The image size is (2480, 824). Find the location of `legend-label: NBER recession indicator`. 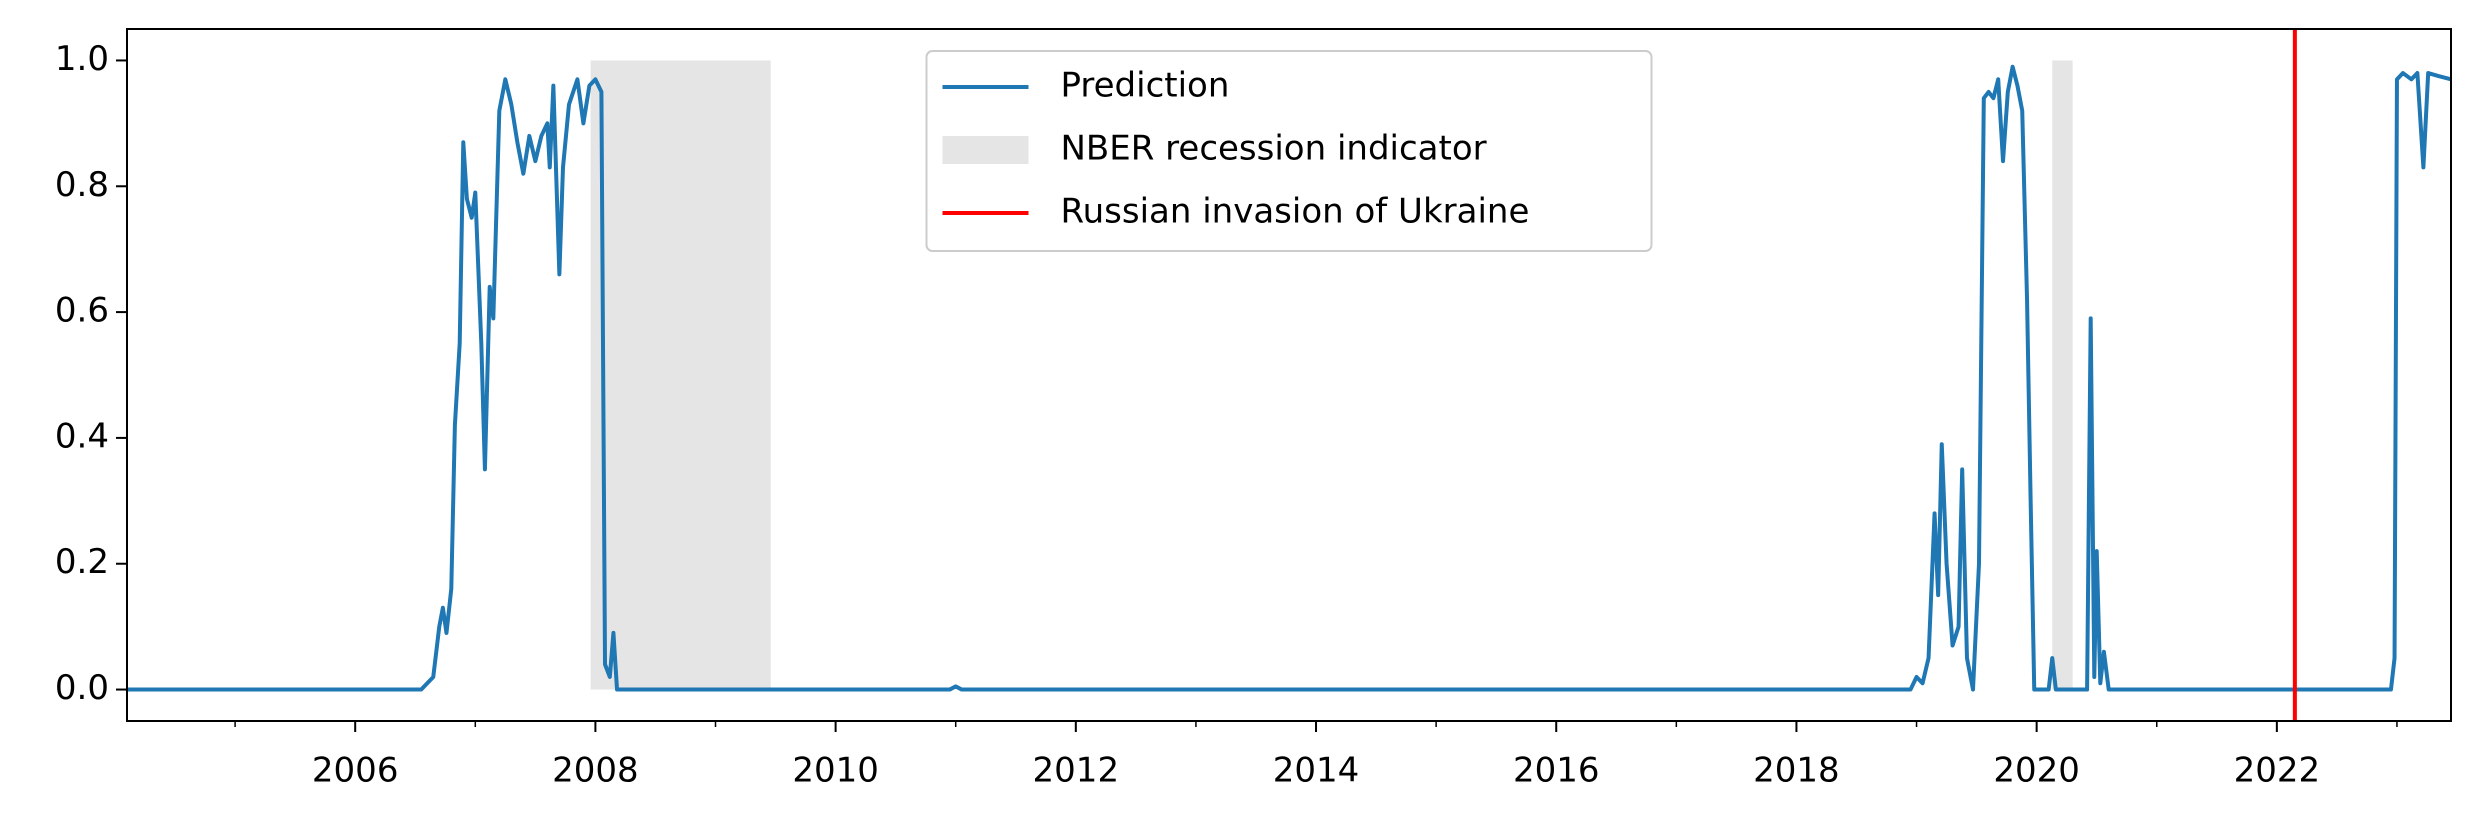

legend-label: NBER recession indicator is located at coordinates (1274, 149).